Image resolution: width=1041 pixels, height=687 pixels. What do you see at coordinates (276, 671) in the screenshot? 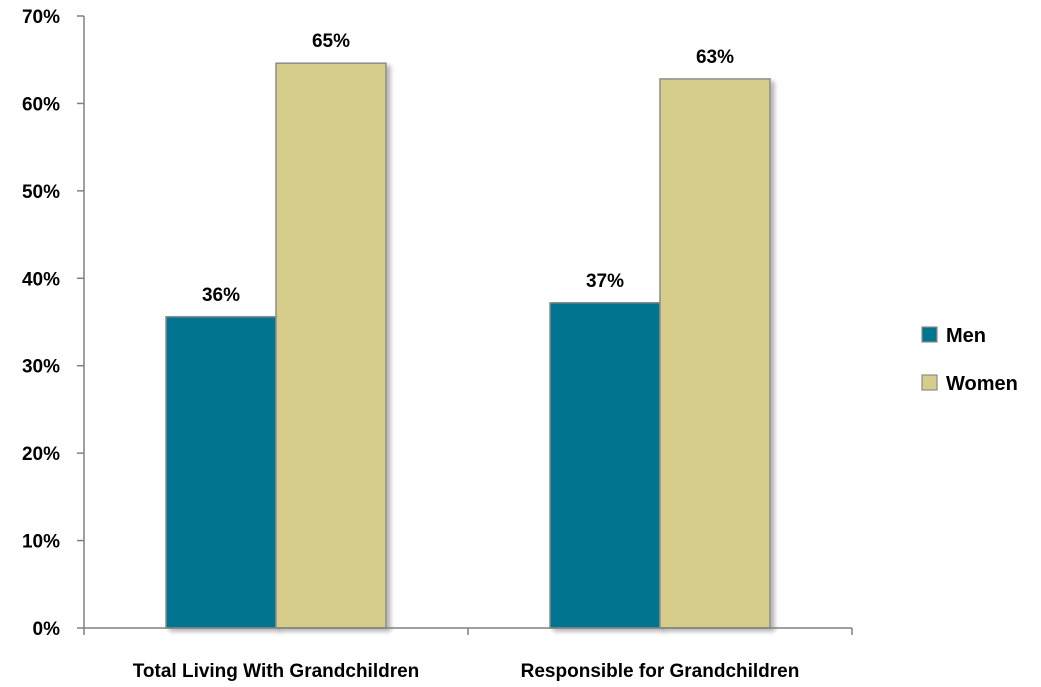
I see `category-label: Total Living With Grandchildren` at bounding box center [276, 671].